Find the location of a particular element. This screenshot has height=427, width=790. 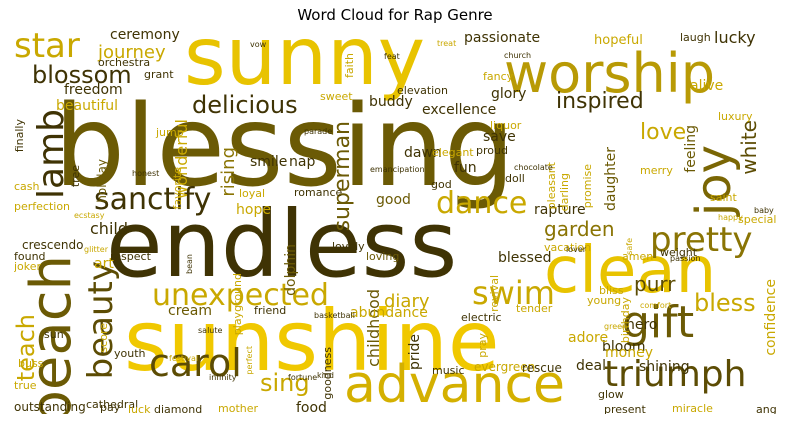

word-excellence: excellence is located at coordinates (459, 110).